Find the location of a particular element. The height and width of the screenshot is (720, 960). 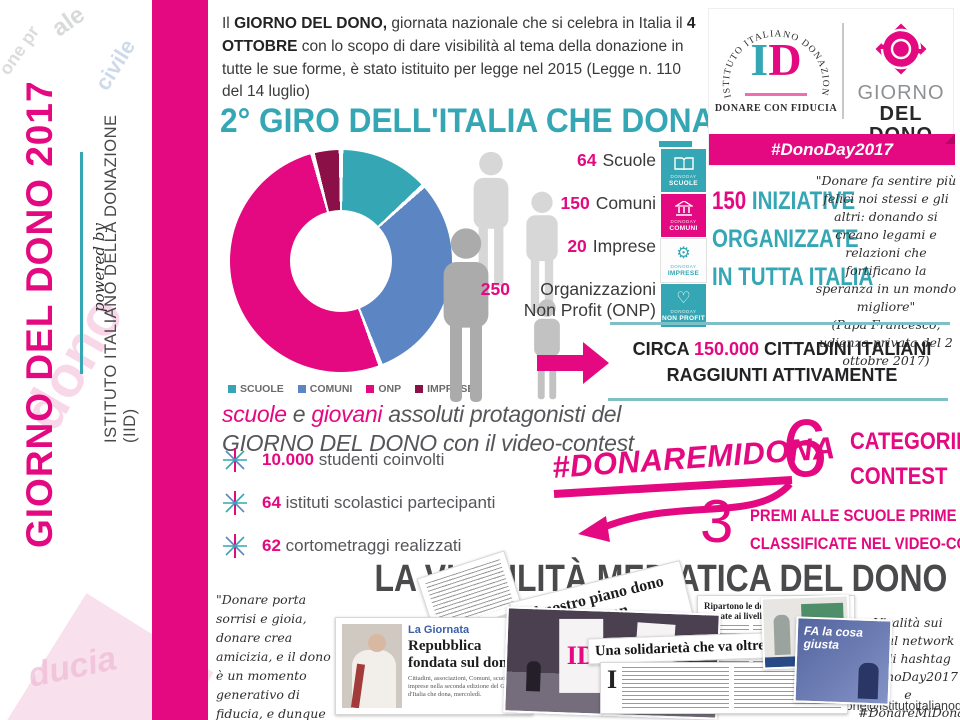

stat-label: Imprese is located at coordinates (624, 246).